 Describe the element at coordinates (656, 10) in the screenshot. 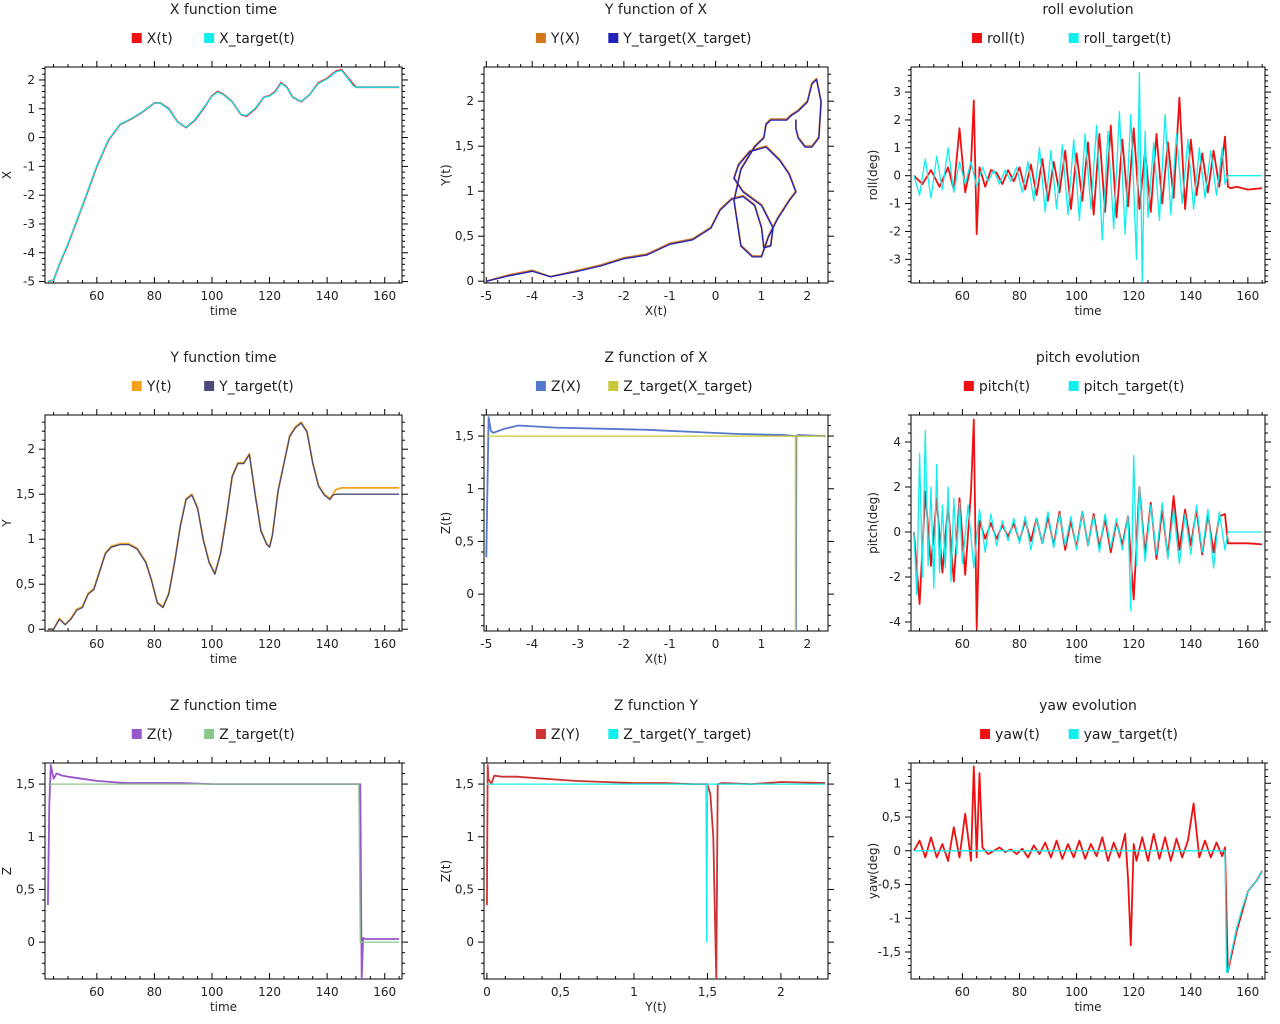

I see `chart-title: Y function of X` at that location.